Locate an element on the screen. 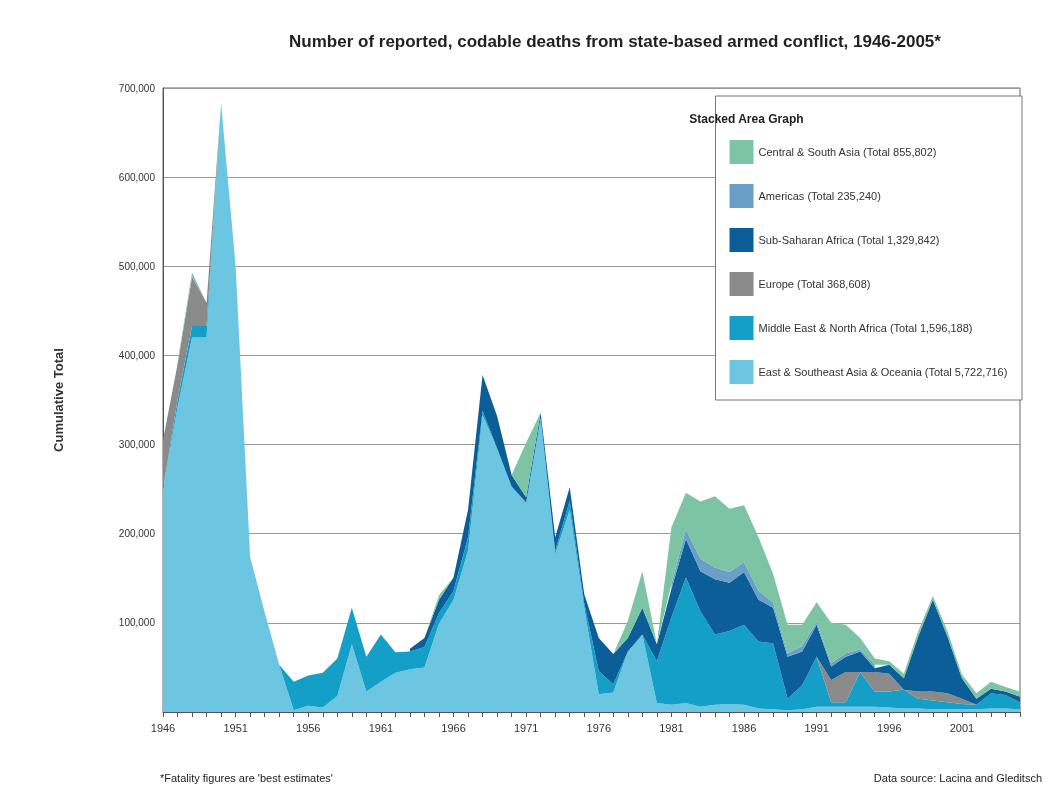 The image size is (1064, 789). x-tick-label: 1976 is located at coordinates (598, 727).